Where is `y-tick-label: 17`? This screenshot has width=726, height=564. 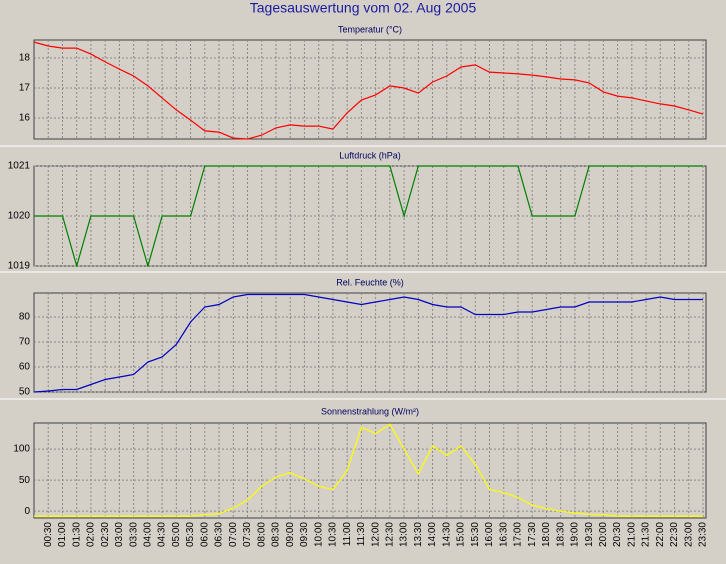
y-tick-label: 17 is located at coordinates (25, 88).